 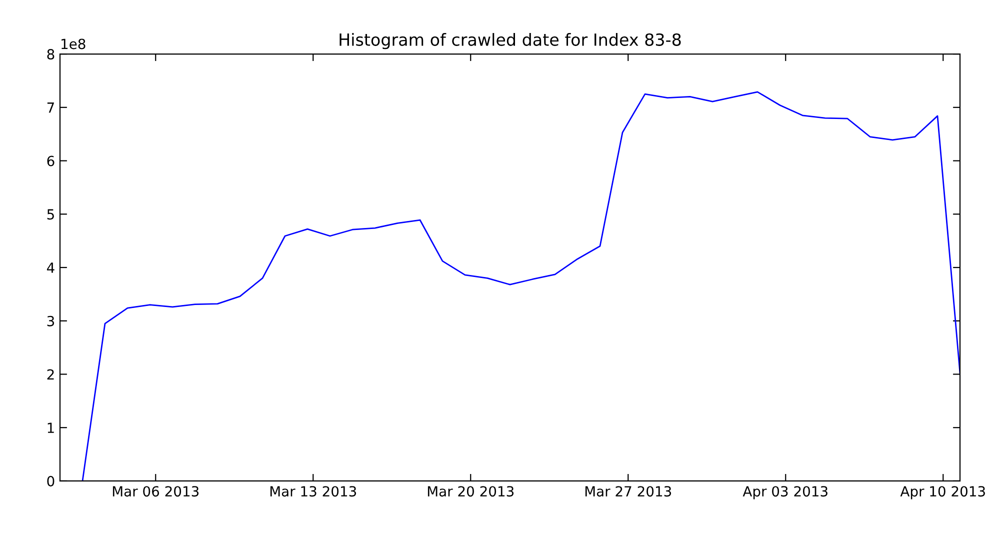 I want to click on y-tick-label: 7, so click(x=50, y=107).